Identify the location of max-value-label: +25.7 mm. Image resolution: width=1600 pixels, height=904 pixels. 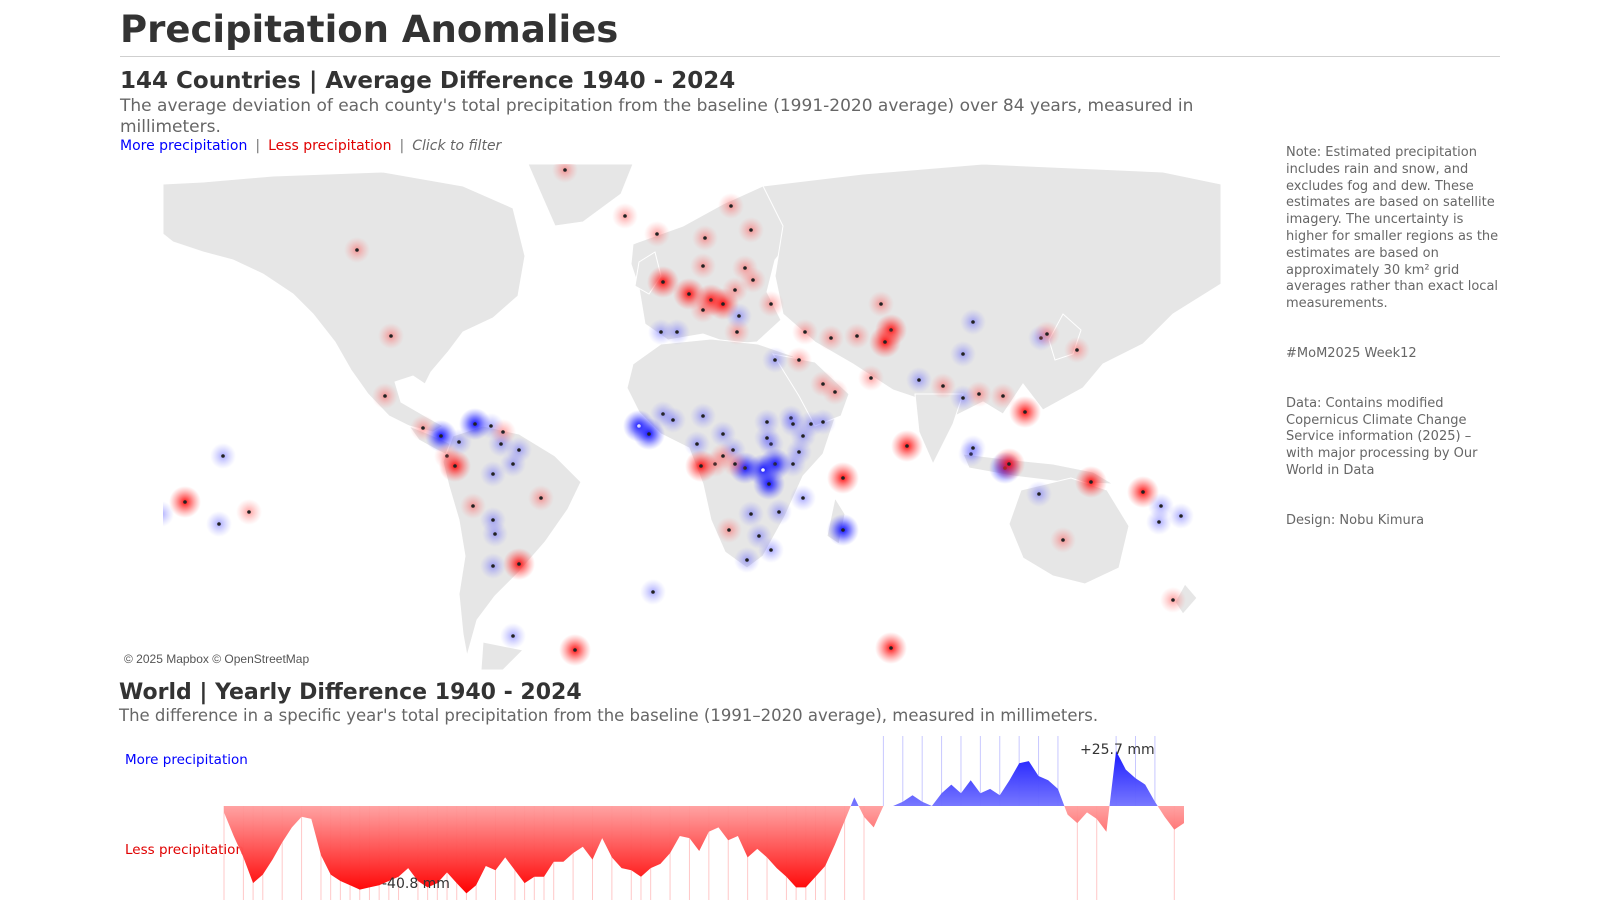
(1117, 750).